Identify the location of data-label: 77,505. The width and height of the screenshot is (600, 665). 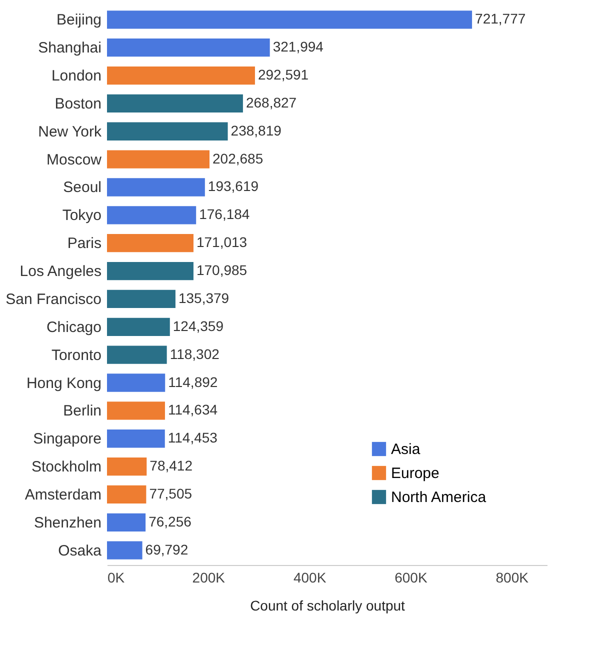
(170, 493).